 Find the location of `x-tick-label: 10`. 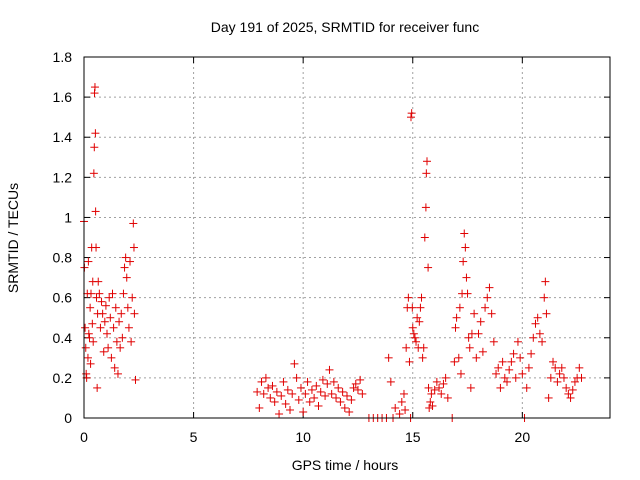

x-tick-label: 10 is located at coordinates (303, 437).